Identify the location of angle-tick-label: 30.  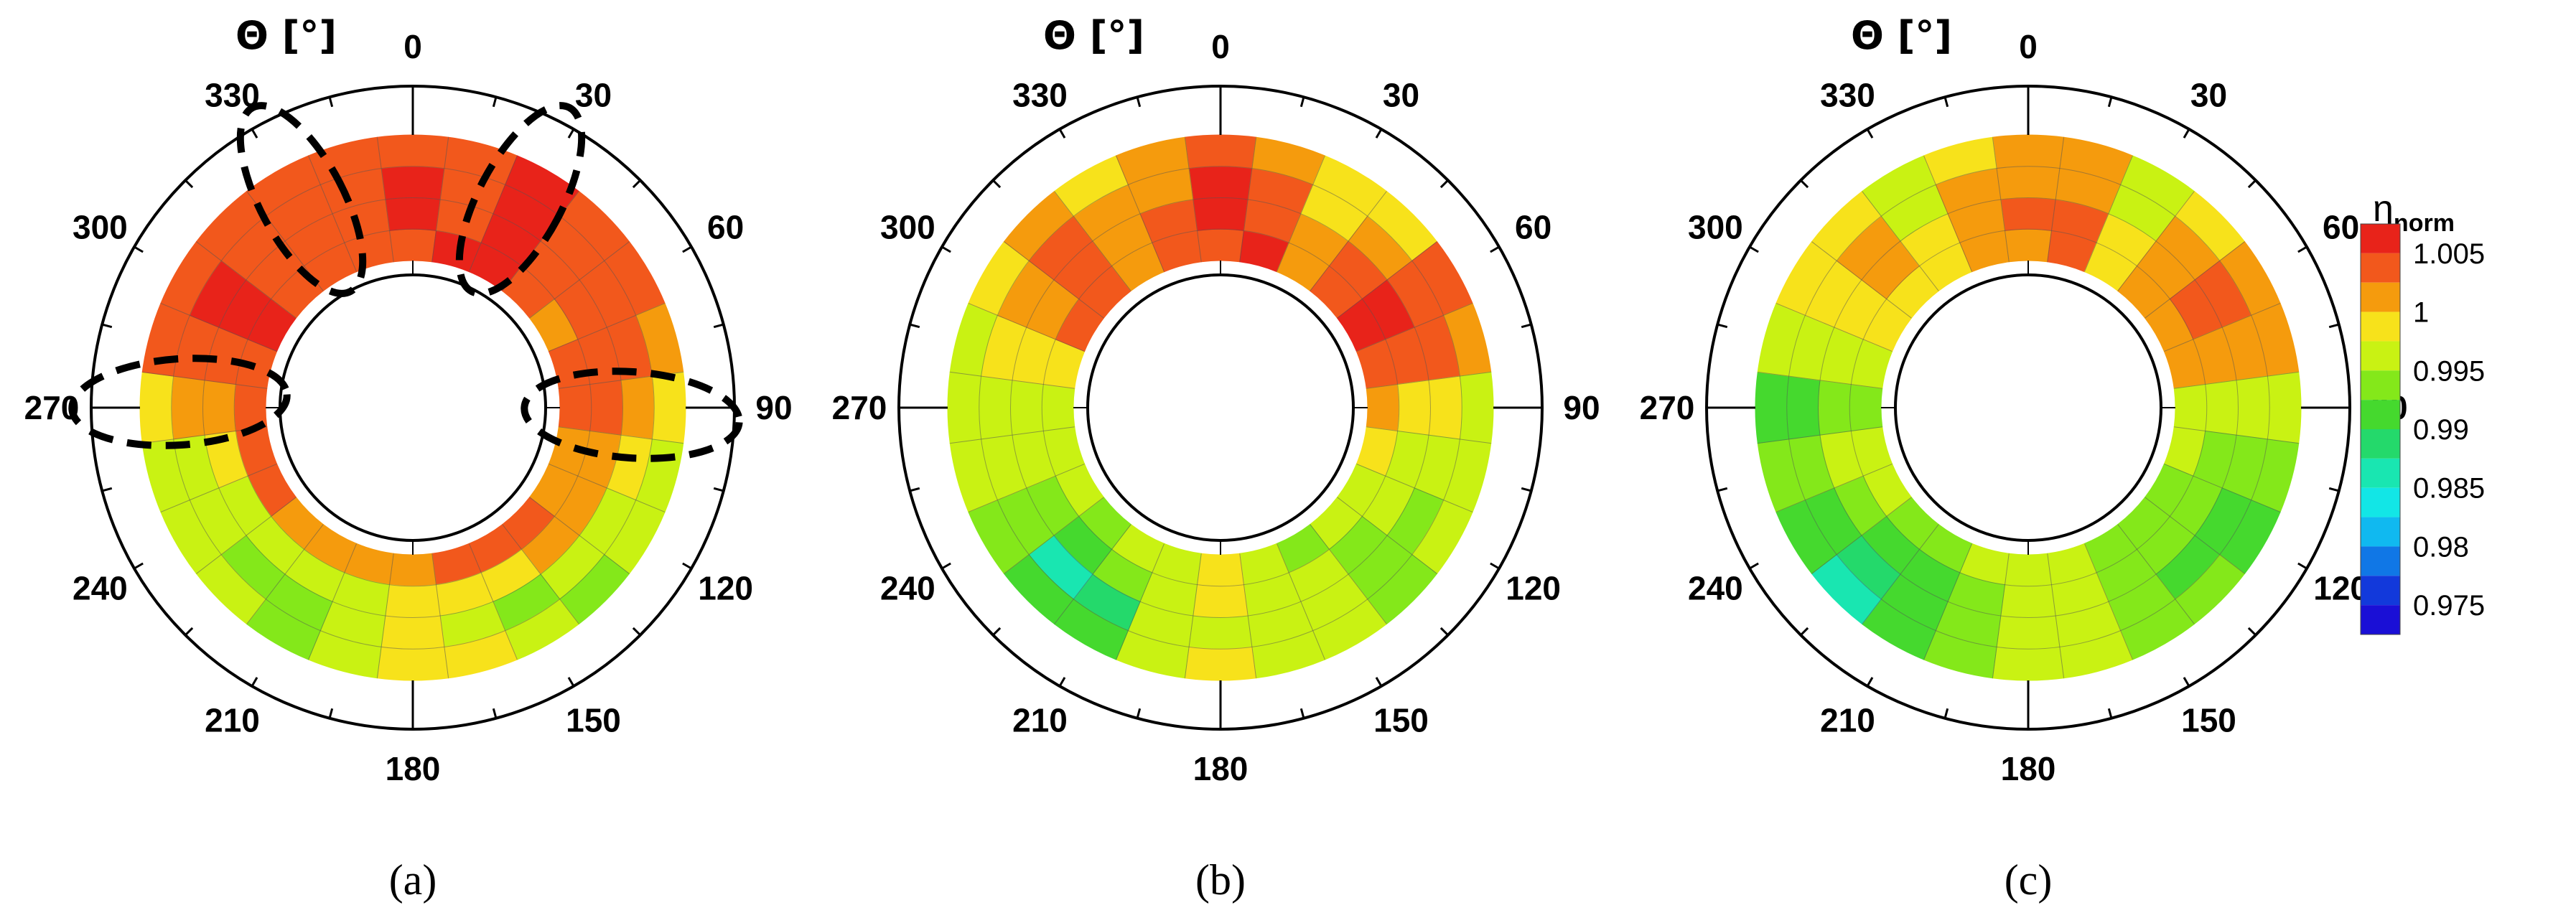
(2208, 94).